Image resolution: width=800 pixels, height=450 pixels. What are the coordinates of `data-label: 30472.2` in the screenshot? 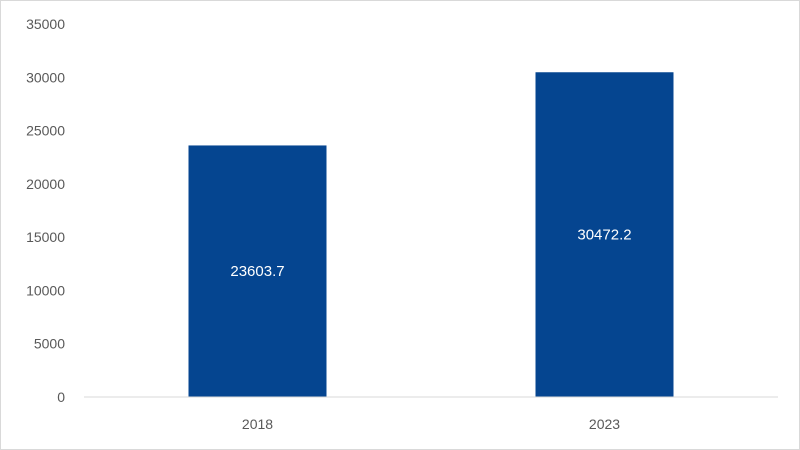 It's located at (604, 235).